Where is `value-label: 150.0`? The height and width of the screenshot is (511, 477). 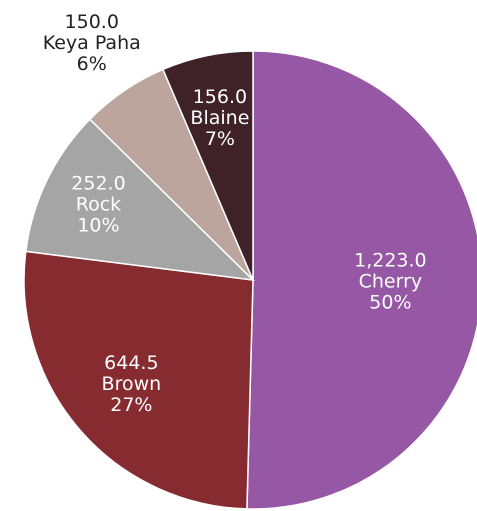 value-label: 150.0 is located at coordinates (92, 22).